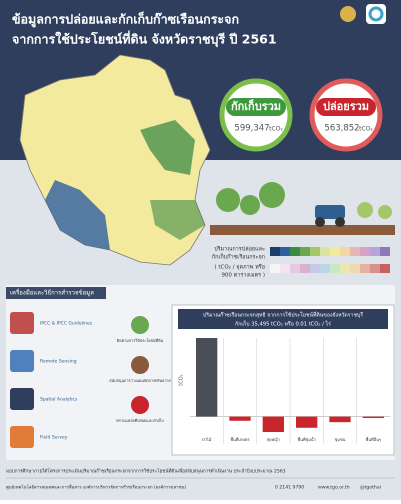 The height and width of the screenshot is (504, 401). Describe the element at coordinates (289, 488) in the screenshot. I see `footer-phone: 0 2141 9790` at that location.